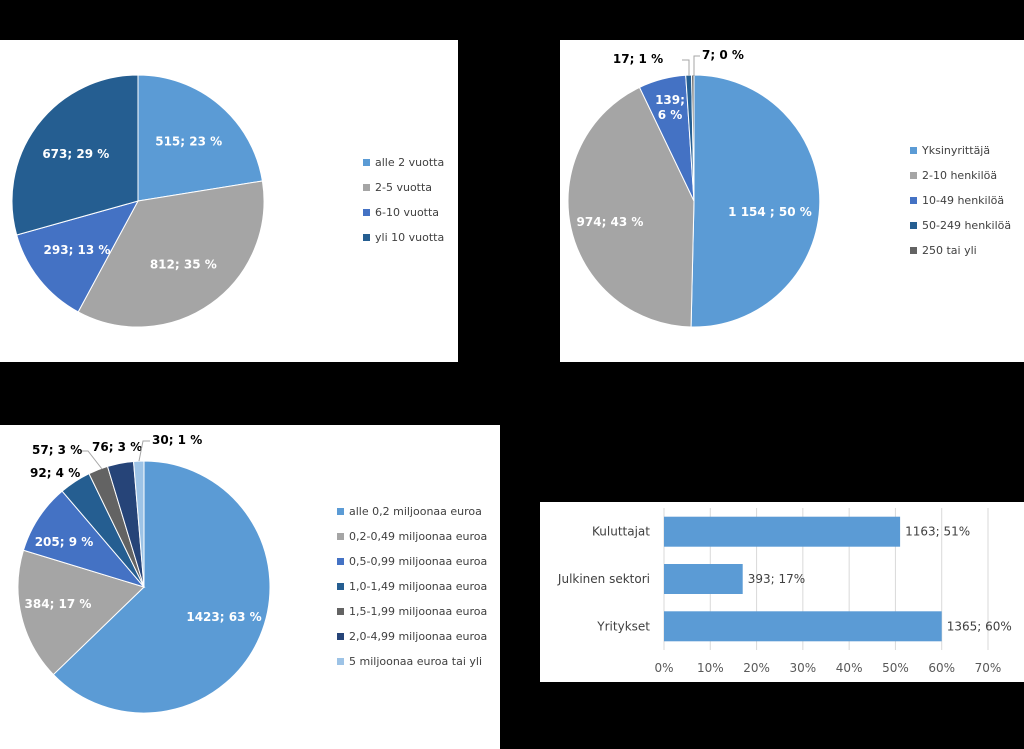 This screenshot has height=749, width=1024. Describe the element at coordinates (979, 626) in the screenshot. I see `data-label-yritykset: 1365; 60%` at that location.